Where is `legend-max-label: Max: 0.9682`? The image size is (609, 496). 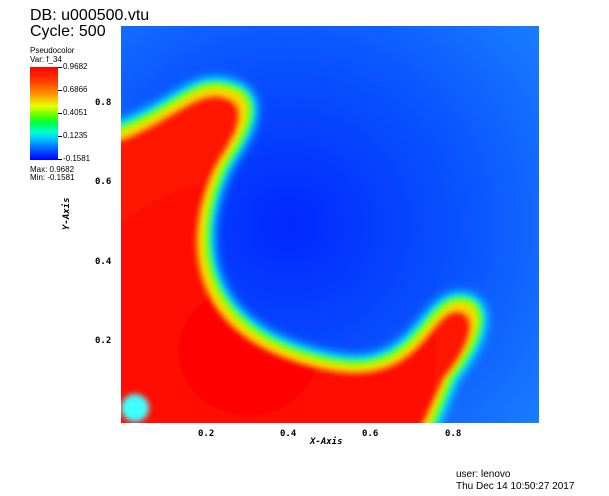 legend-max-label: Max: 0.9682 is located at coordinates (52, 169).